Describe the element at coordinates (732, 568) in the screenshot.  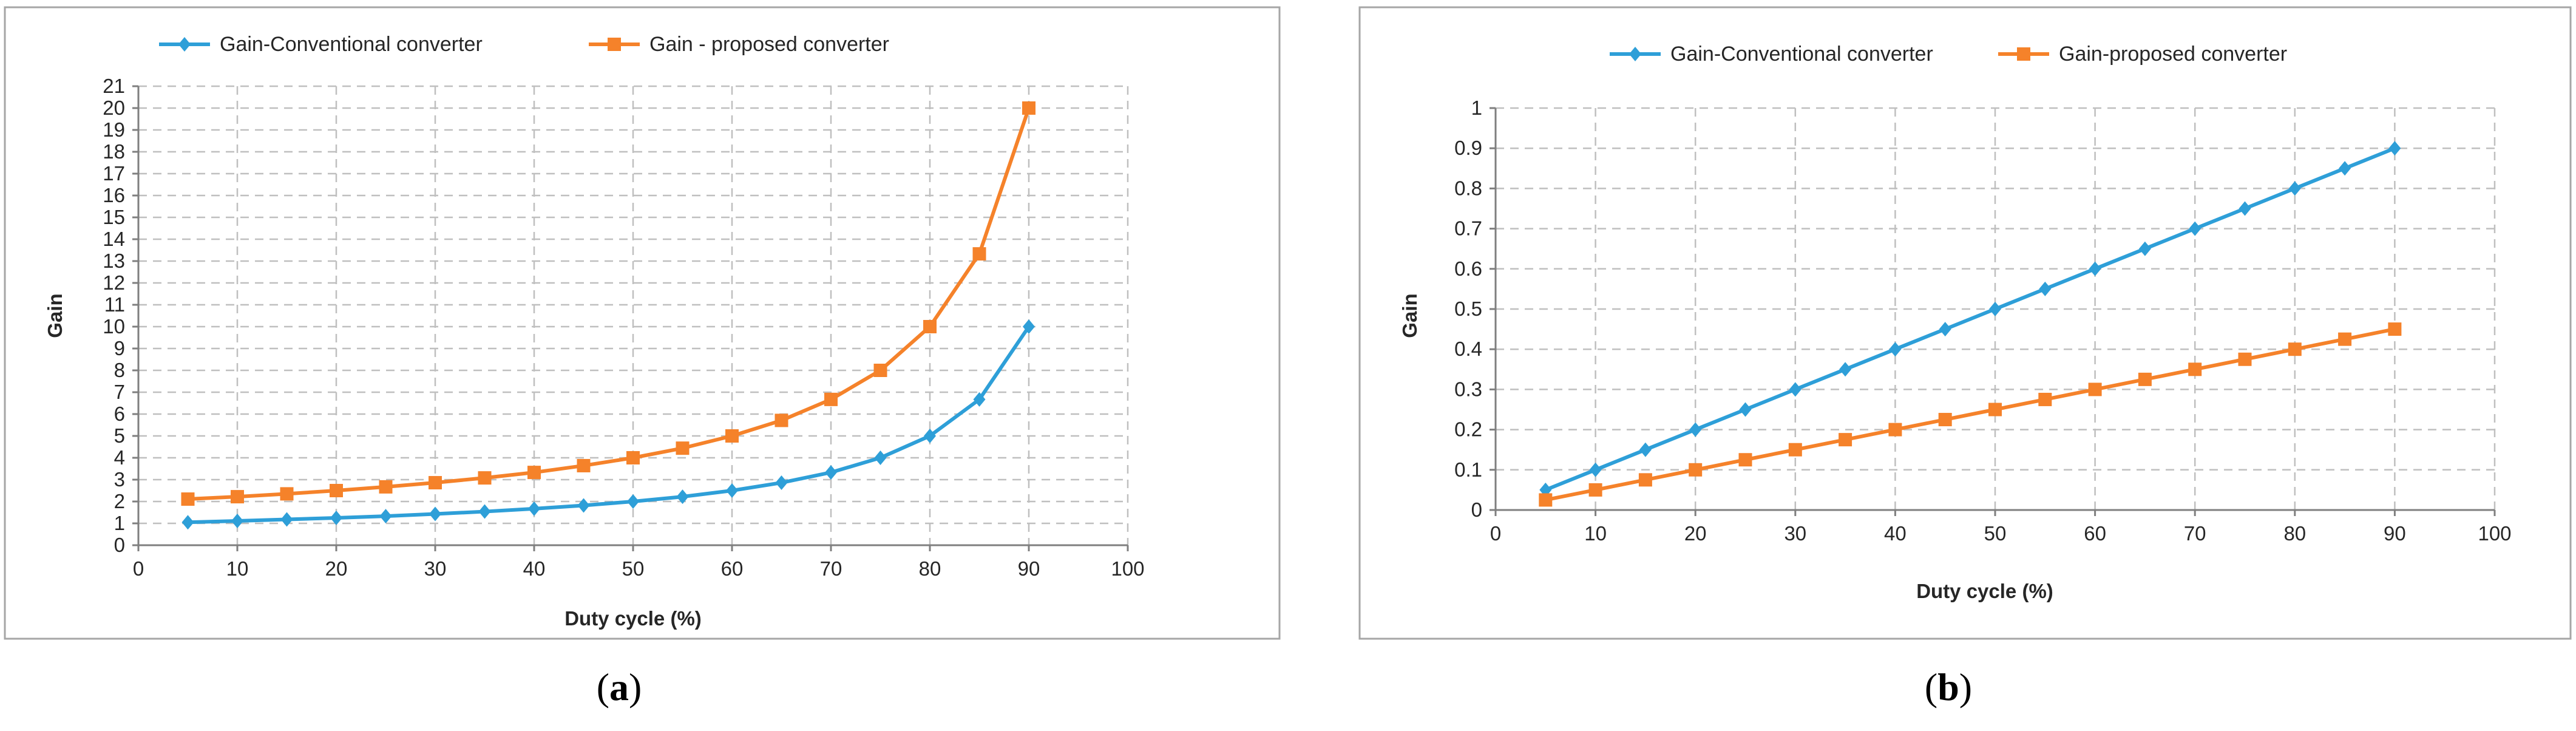
I see `x-tick-label: 60` at that location.